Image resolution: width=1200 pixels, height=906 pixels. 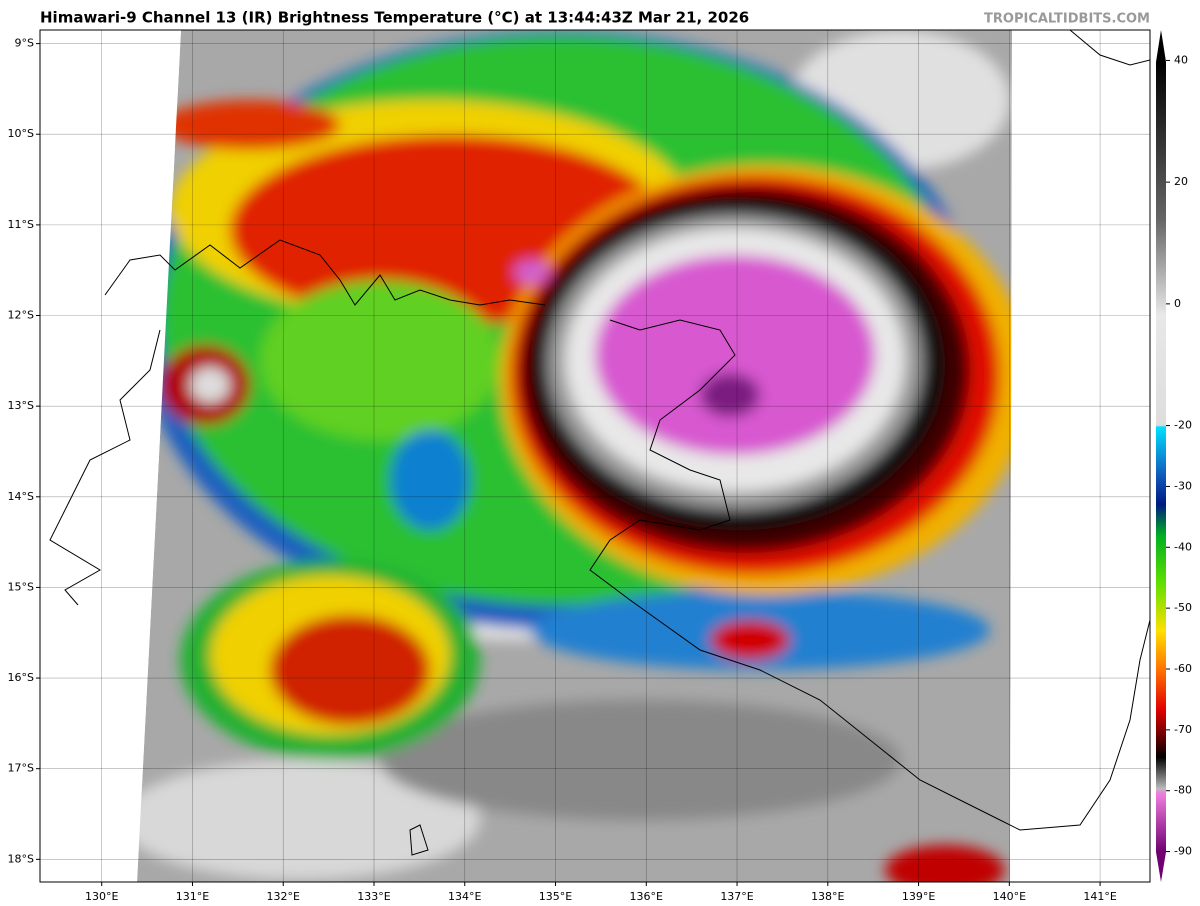 What do you see at coordinates (1161, 46) in the screenshot?
I see `colorbar-extend-top` at bounding box center [1161, 46].